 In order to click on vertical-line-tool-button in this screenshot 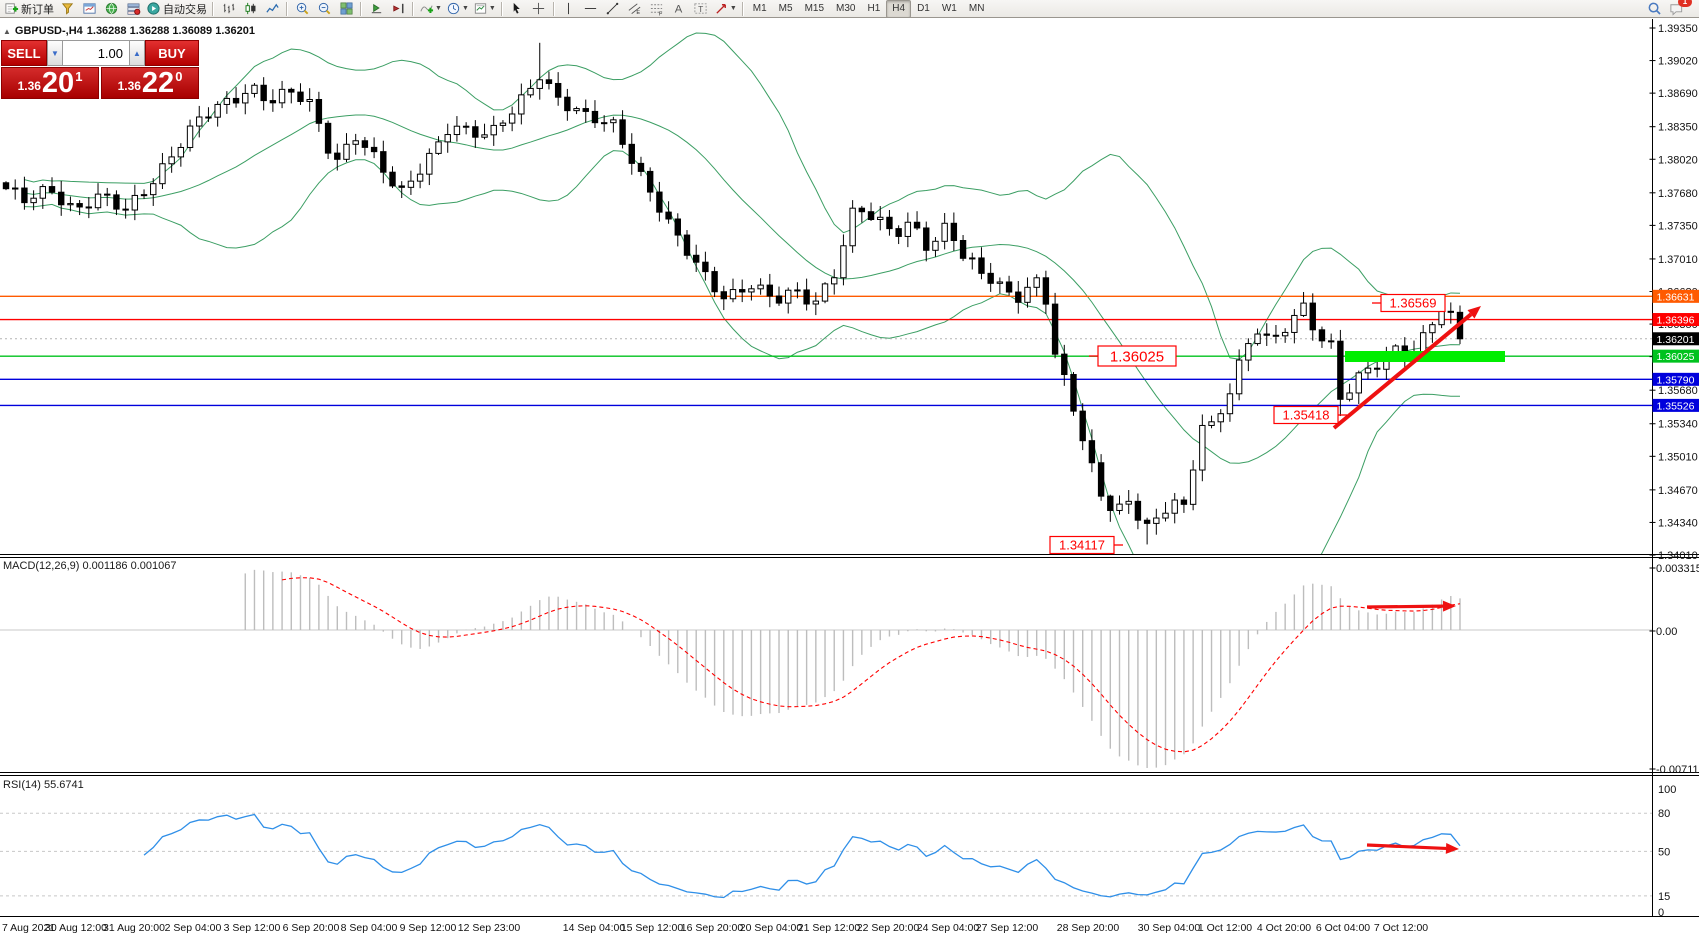, I will do `click(569, 9)`.